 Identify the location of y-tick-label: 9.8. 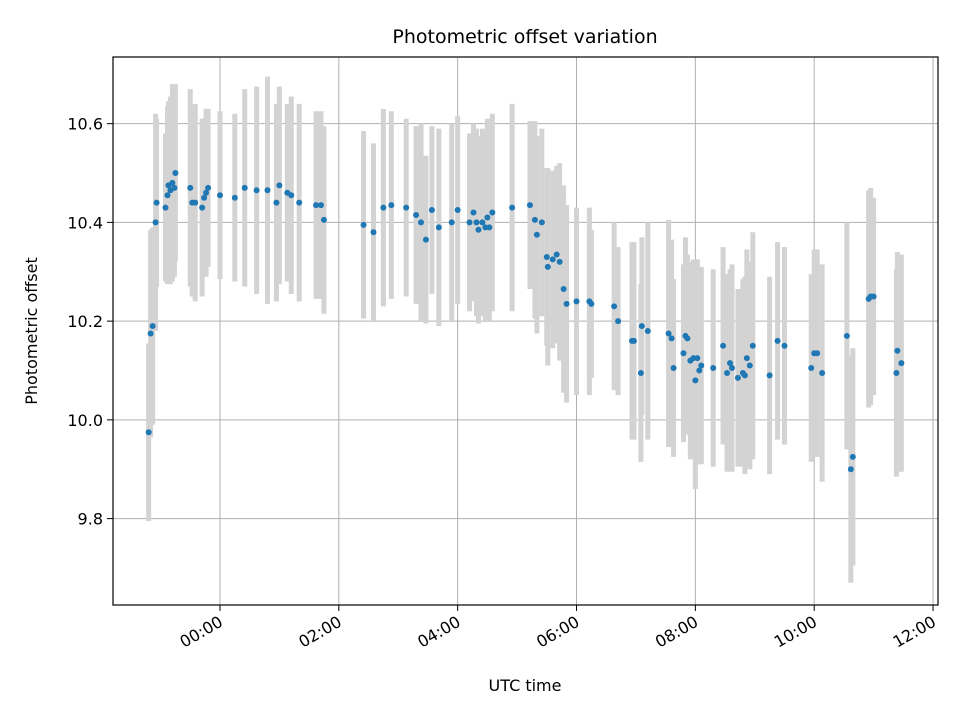
(90, 519).